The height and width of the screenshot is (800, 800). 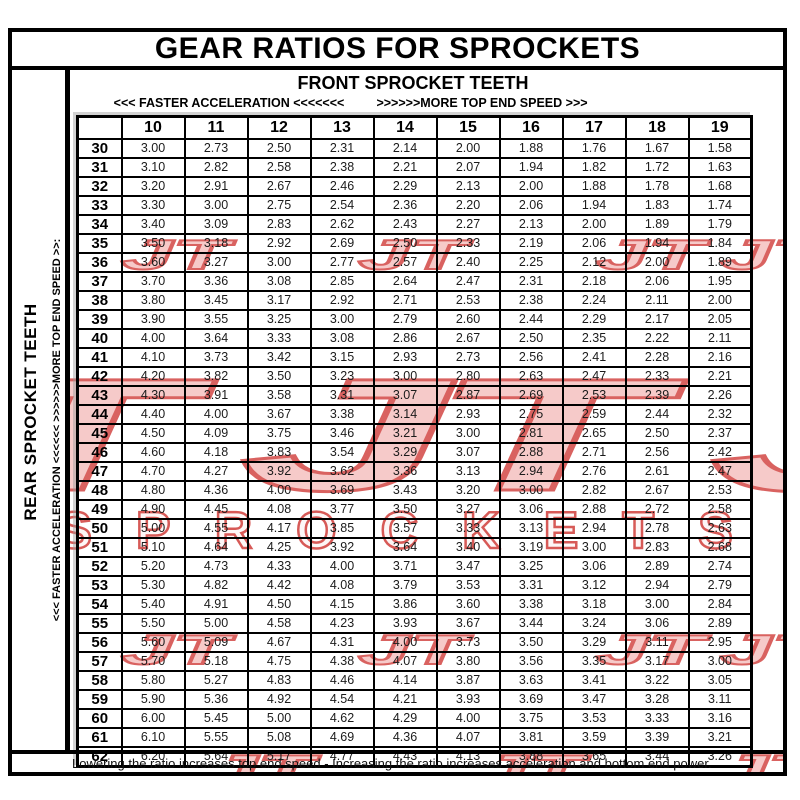 I want to click on rear-teeth-header-cell: 31, so click(x=99, y=167).